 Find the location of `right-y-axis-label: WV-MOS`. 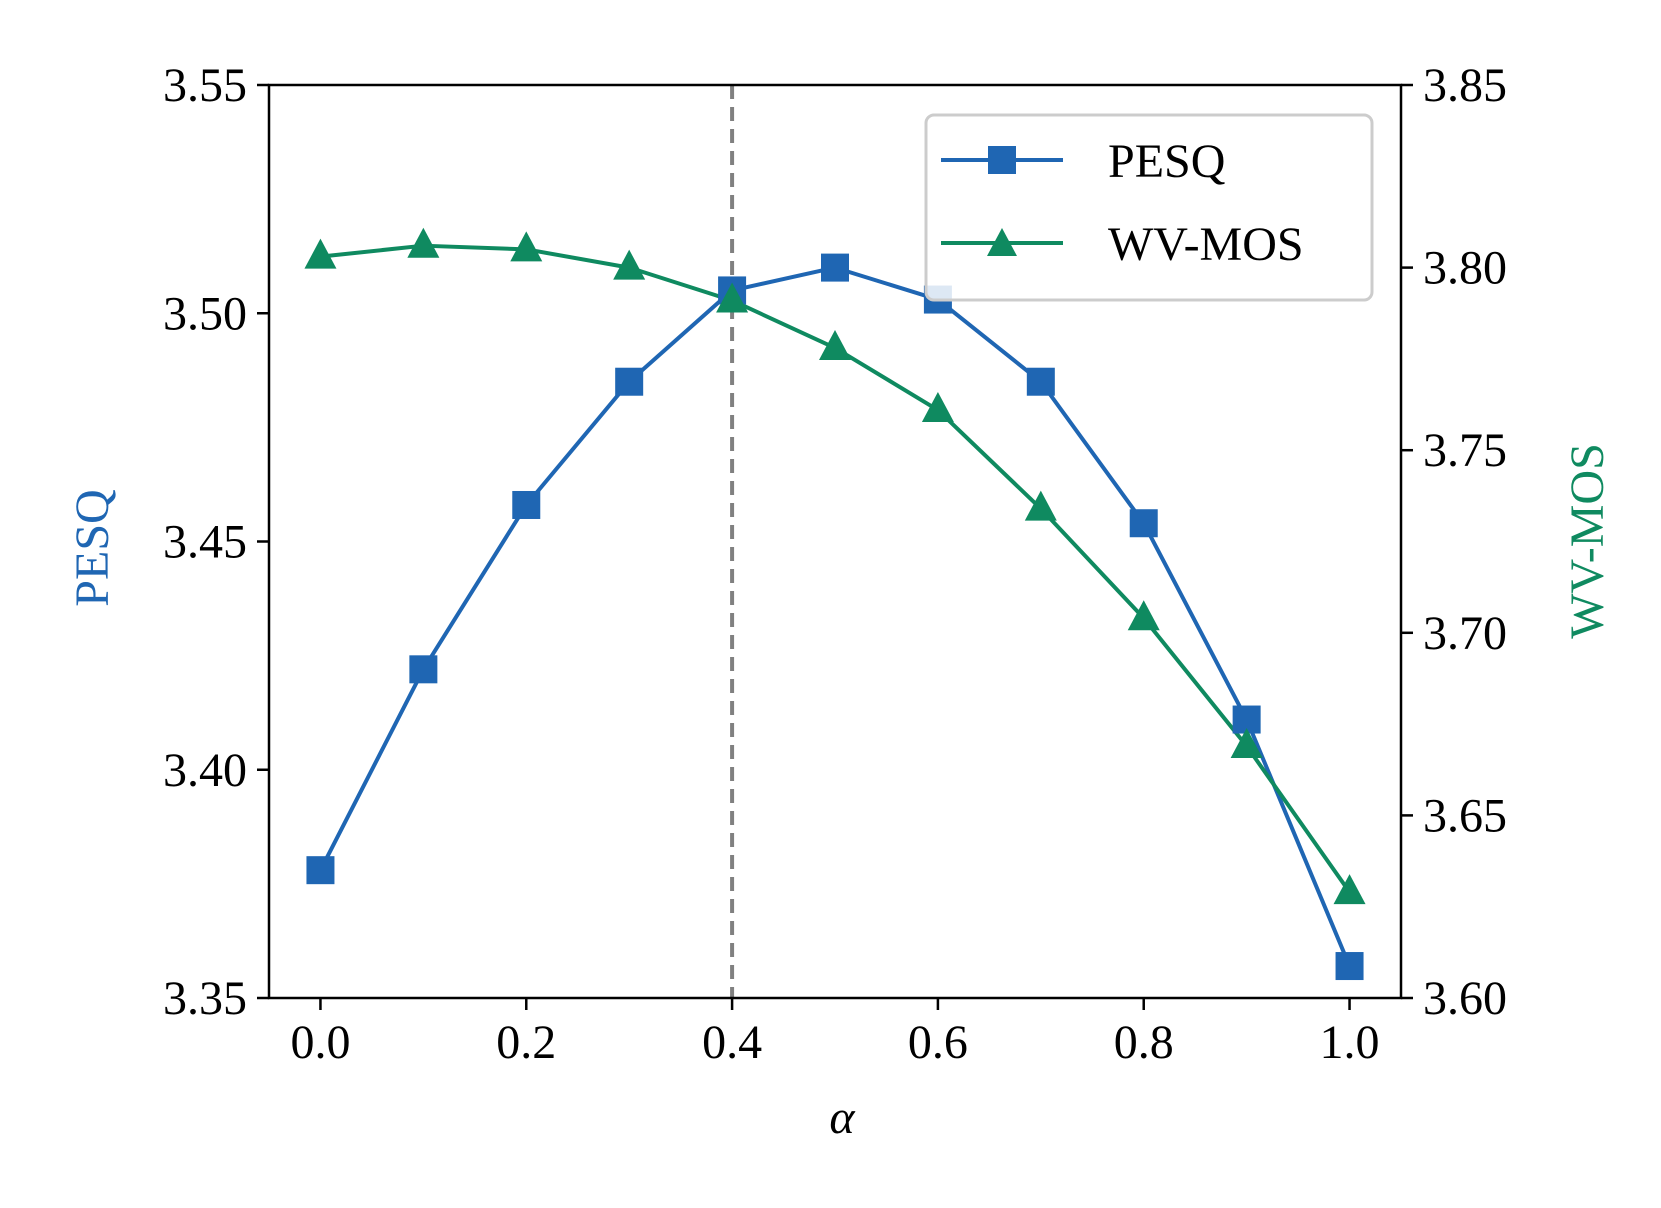

right-y-axis-label: WV-MOS is located at coordinates (1587, 541).